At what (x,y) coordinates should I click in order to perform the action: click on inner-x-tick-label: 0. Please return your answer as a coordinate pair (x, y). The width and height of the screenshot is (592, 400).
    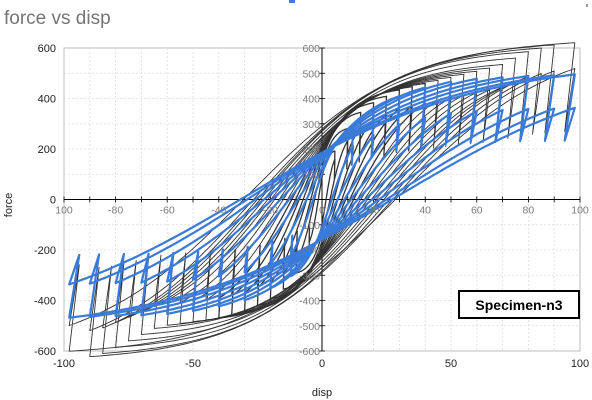
    Looking at the image, I should click on (322, 211).